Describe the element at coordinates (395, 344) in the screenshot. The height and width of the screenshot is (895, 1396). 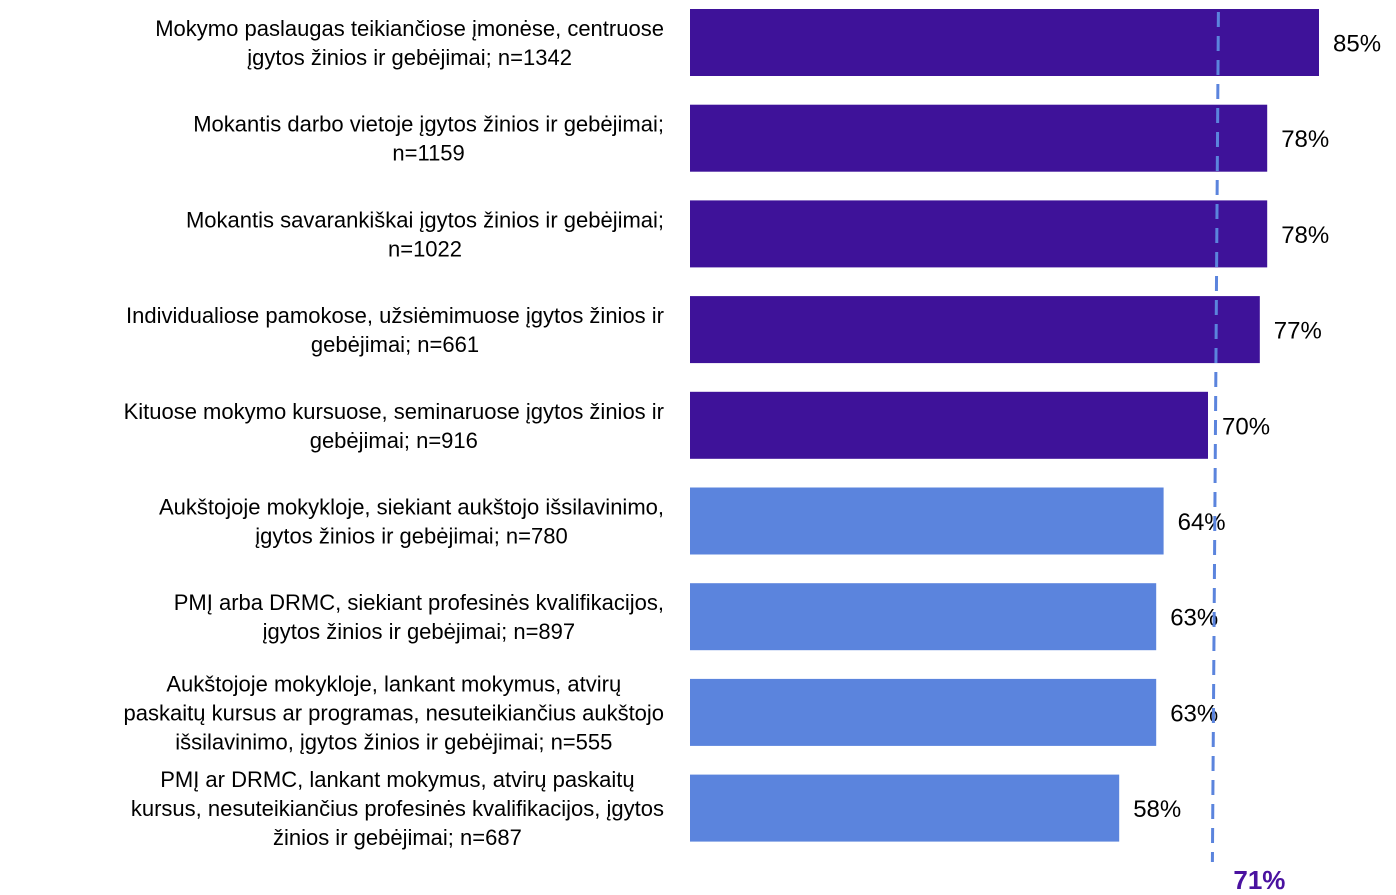
I see `category-label-line: gebėjimai; n=661` at that location.